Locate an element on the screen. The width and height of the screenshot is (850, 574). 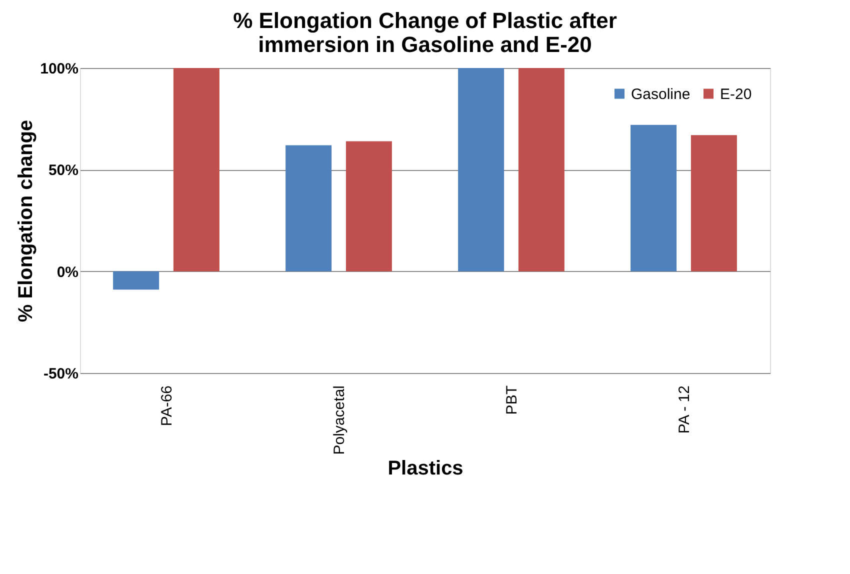
x-axis-title: Plastics is located at coordinates (426, 469).